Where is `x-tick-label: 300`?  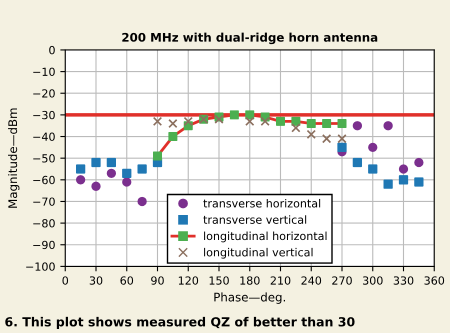 x-tick-label: 300 is located at coordinates (372, 280).